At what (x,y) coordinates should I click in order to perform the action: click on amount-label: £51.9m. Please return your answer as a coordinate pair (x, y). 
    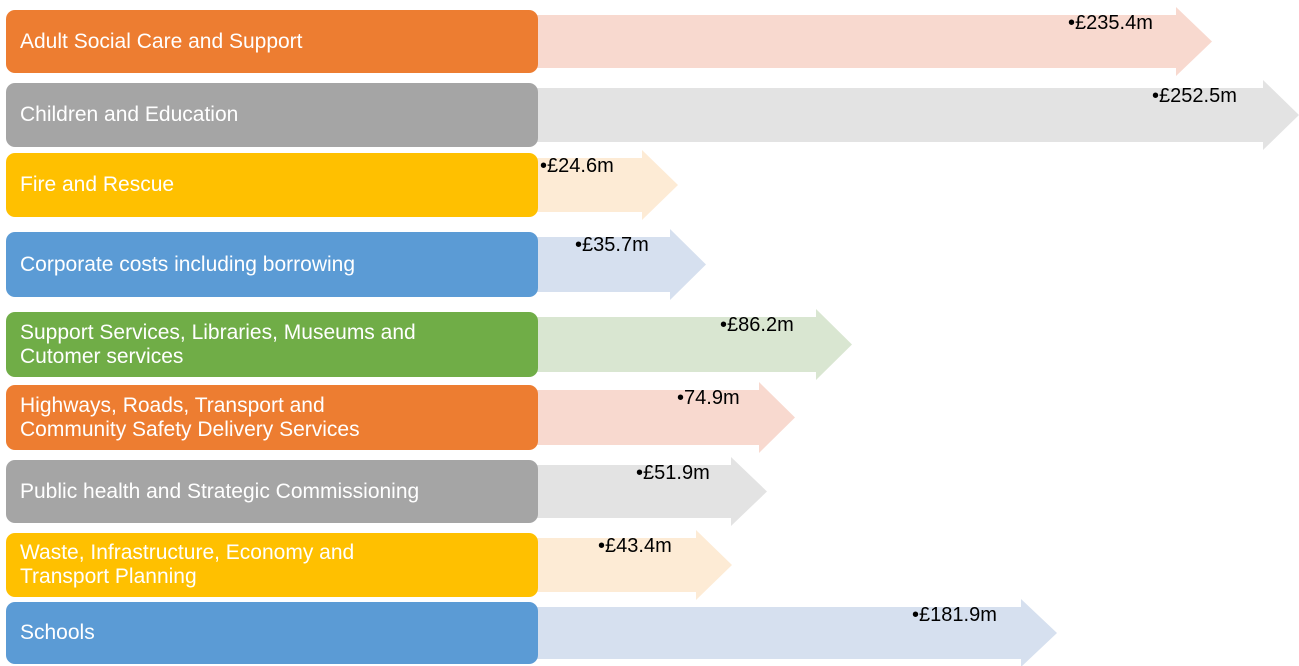
    Looking at the image, I should click on (673, 473).